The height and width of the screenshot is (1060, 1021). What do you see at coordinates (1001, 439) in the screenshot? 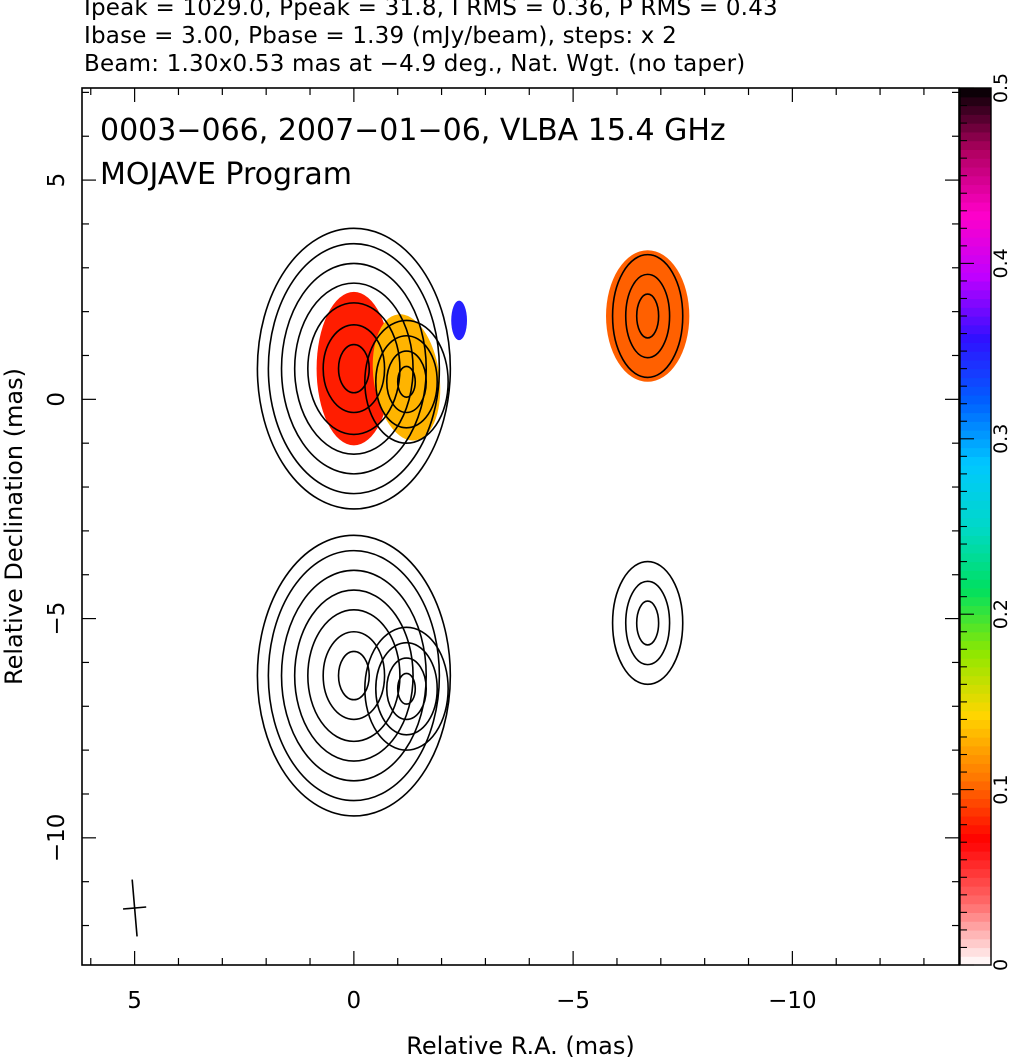
I see `colorbar-tick-label: 0.3` at bounding box center [1001, 439].